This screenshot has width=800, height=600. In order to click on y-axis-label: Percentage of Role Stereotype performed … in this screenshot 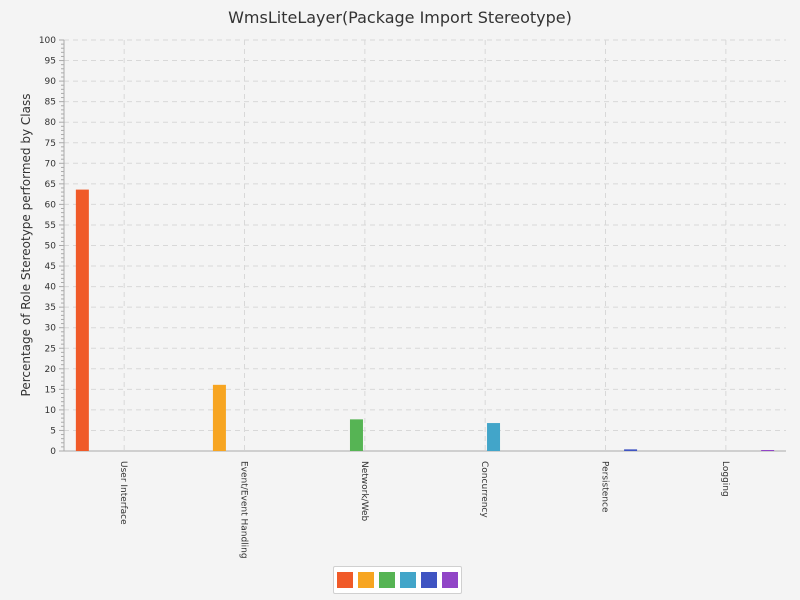, I will do `click(26, 245)`.